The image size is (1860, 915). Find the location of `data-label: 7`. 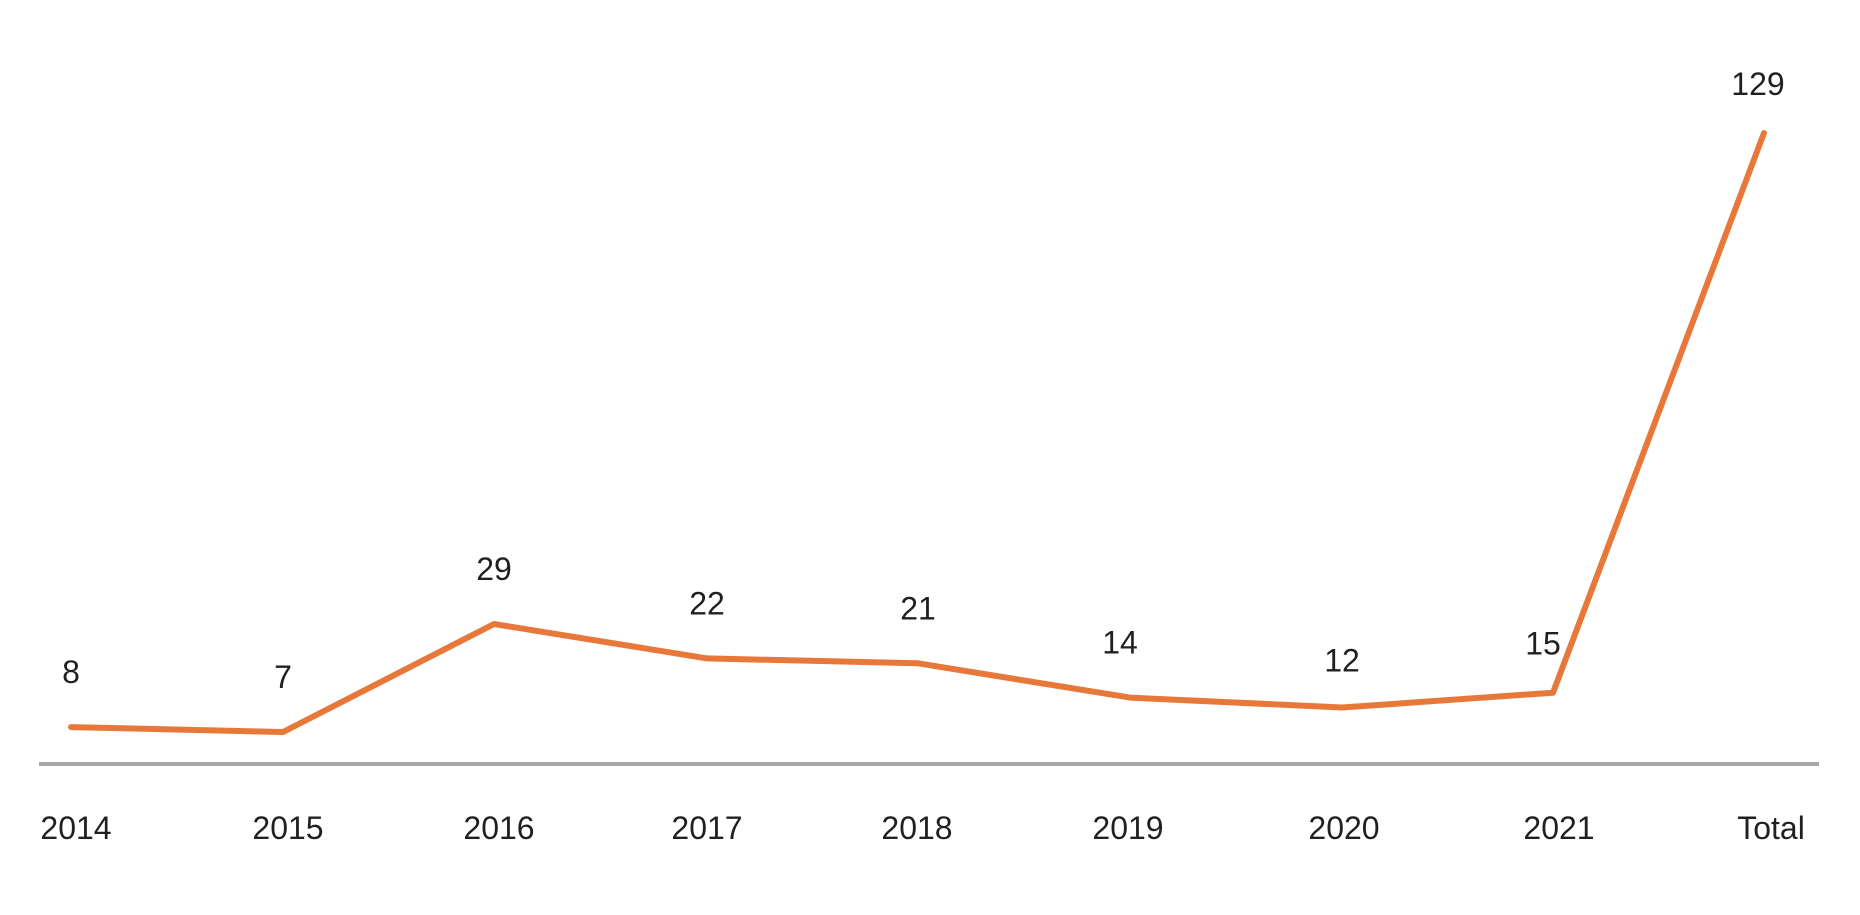

data-label: 7 is located at coordinates (283, 677).